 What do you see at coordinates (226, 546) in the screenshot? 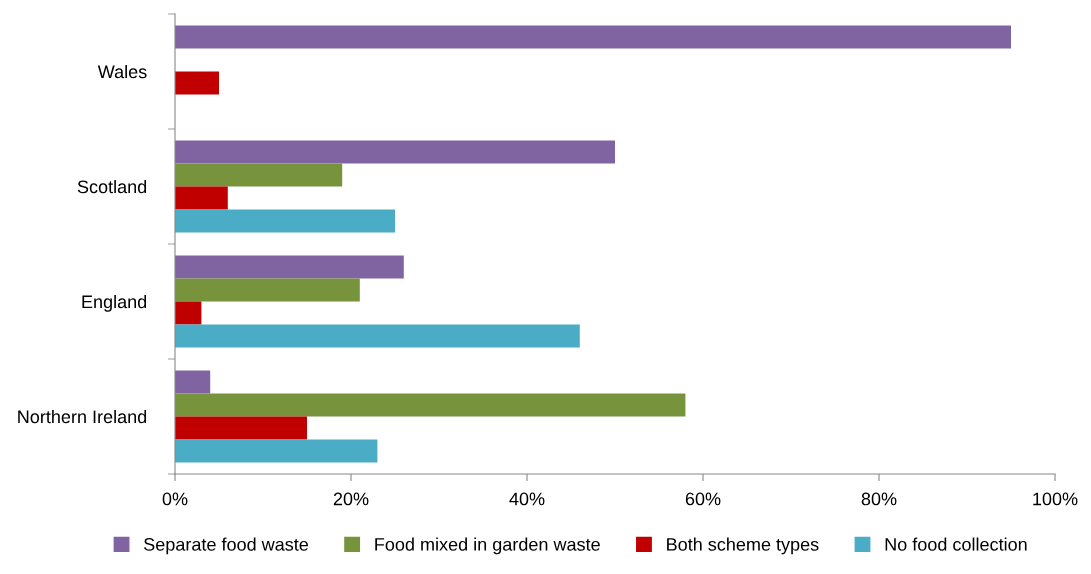
I see `legend-label: Separate food waste` at bounding box center [226, 546].